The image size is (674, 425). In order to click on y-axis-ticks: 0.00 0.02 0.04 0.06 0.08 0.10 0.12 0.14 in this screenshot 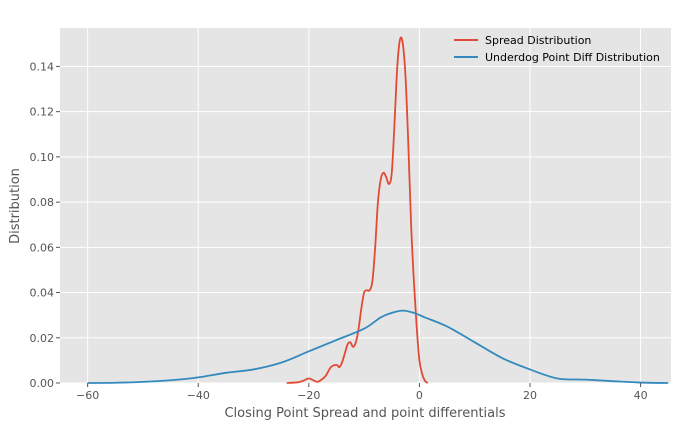, I will do `click(45, 225)`.